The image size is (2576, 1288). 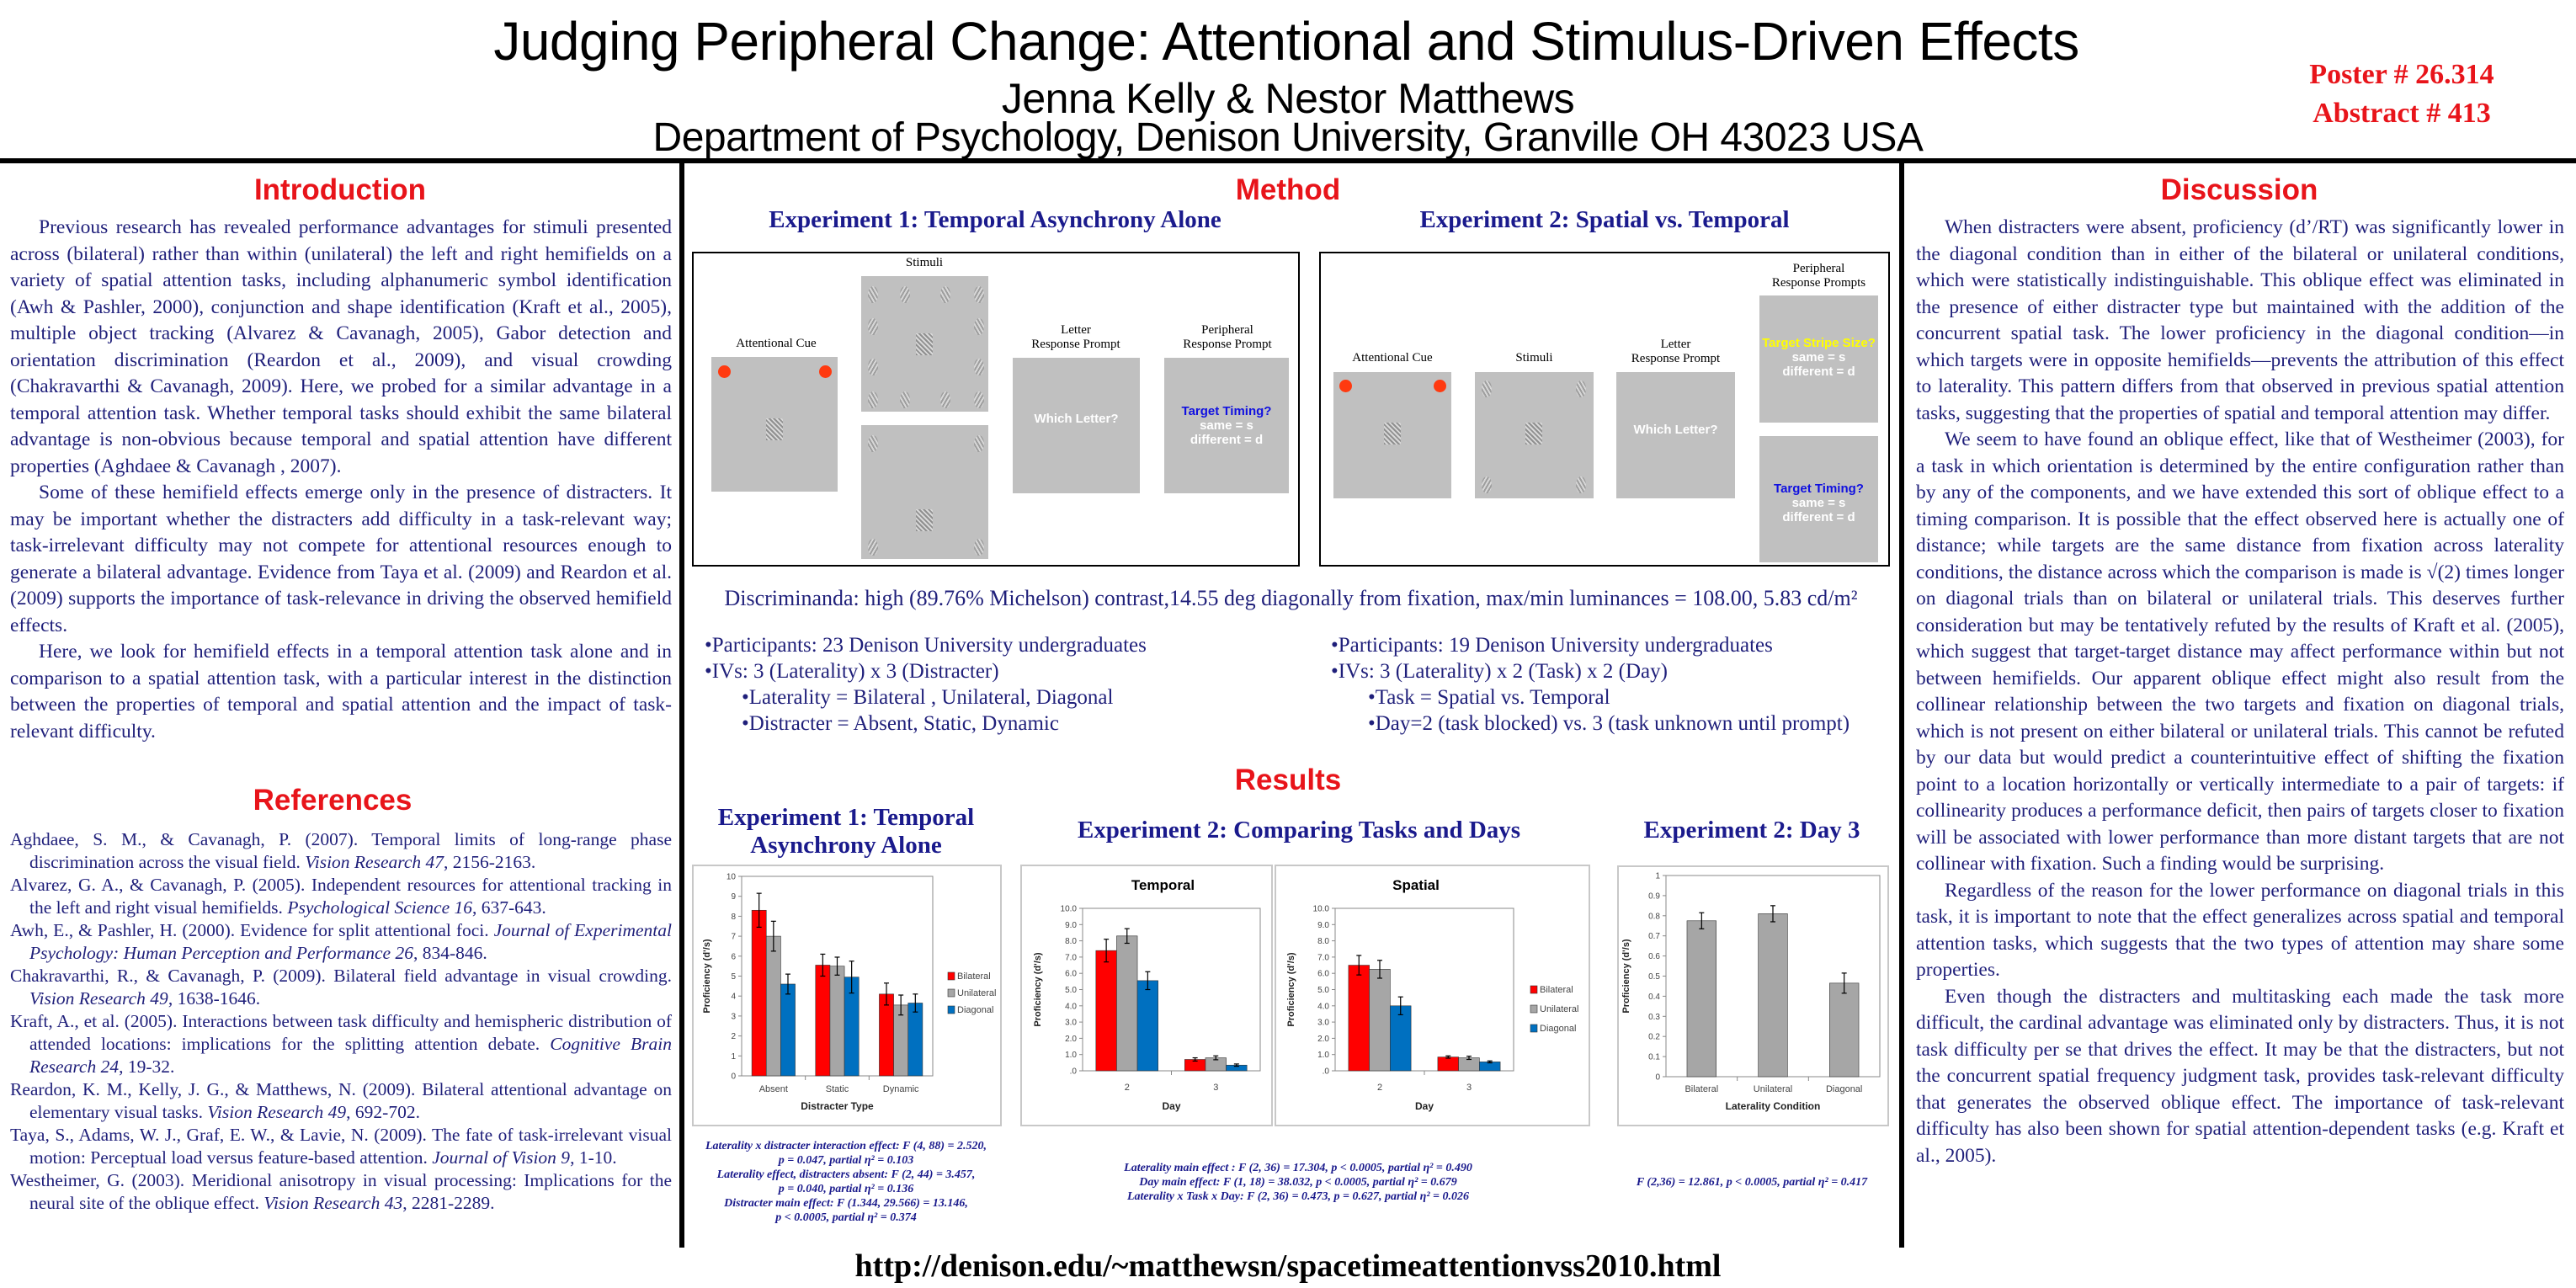 I want to click on bar-diagonal-absent, so click(x=788, y=1030).